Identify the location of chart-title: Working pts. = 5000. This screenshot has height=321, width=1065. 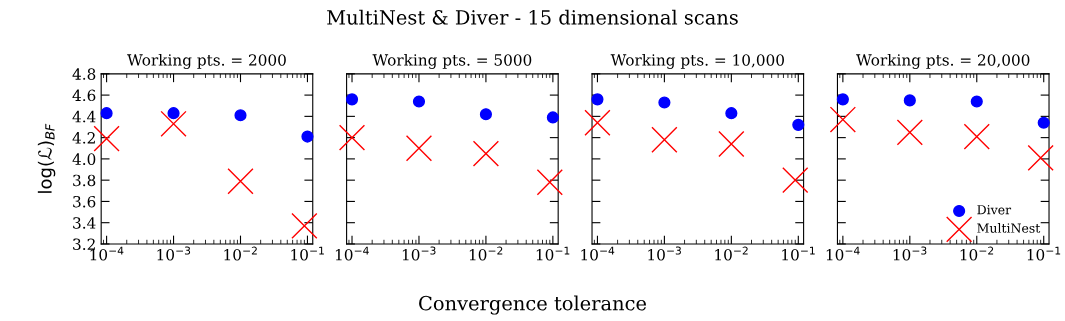
(452, 61).